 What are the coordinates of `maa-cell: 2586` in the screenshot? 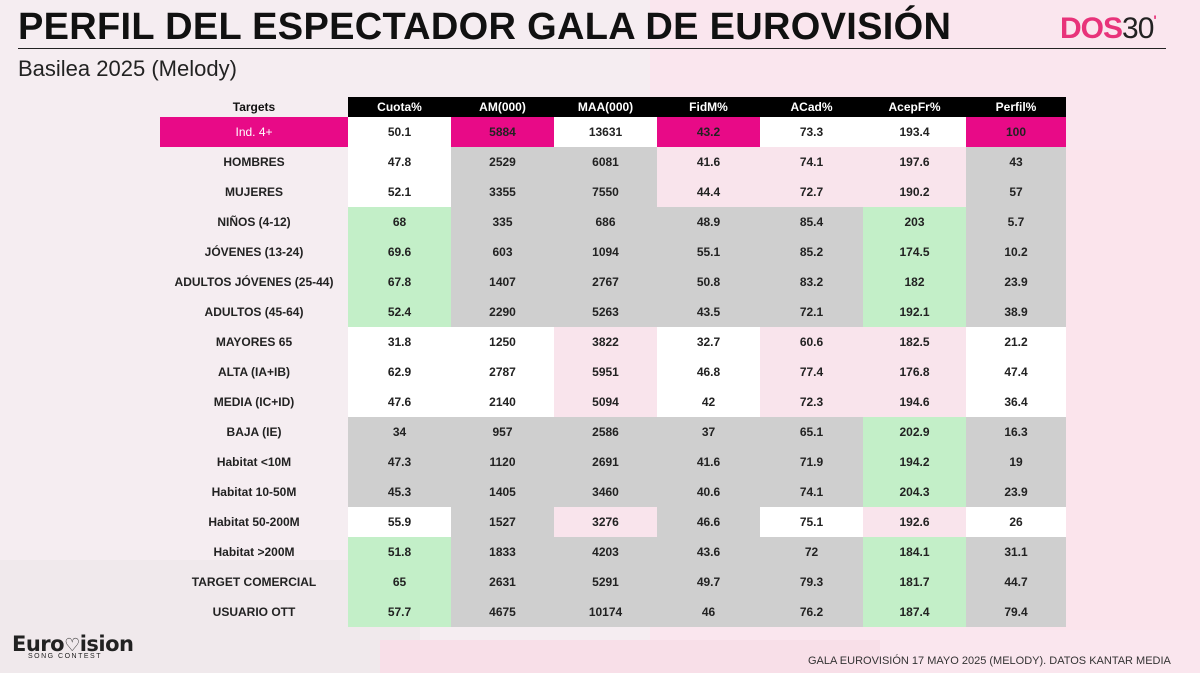 It's located at (605, 432).